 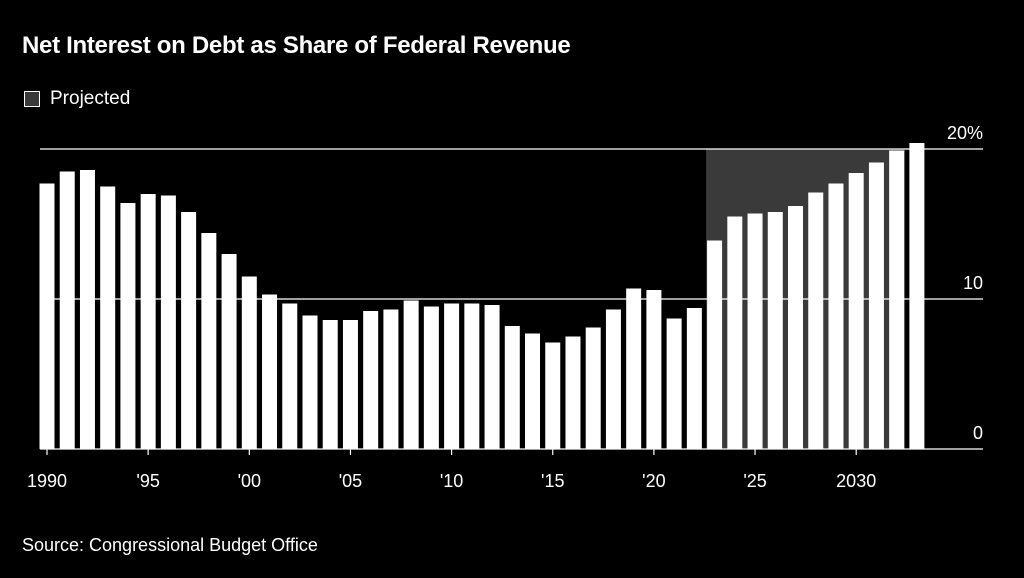 I want to click on bar-2011, so click(x=472, y=376).